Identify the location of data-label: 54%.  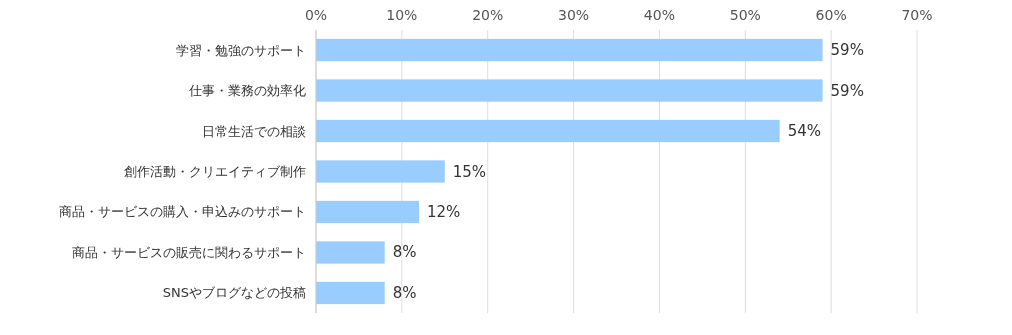
(804, 131).